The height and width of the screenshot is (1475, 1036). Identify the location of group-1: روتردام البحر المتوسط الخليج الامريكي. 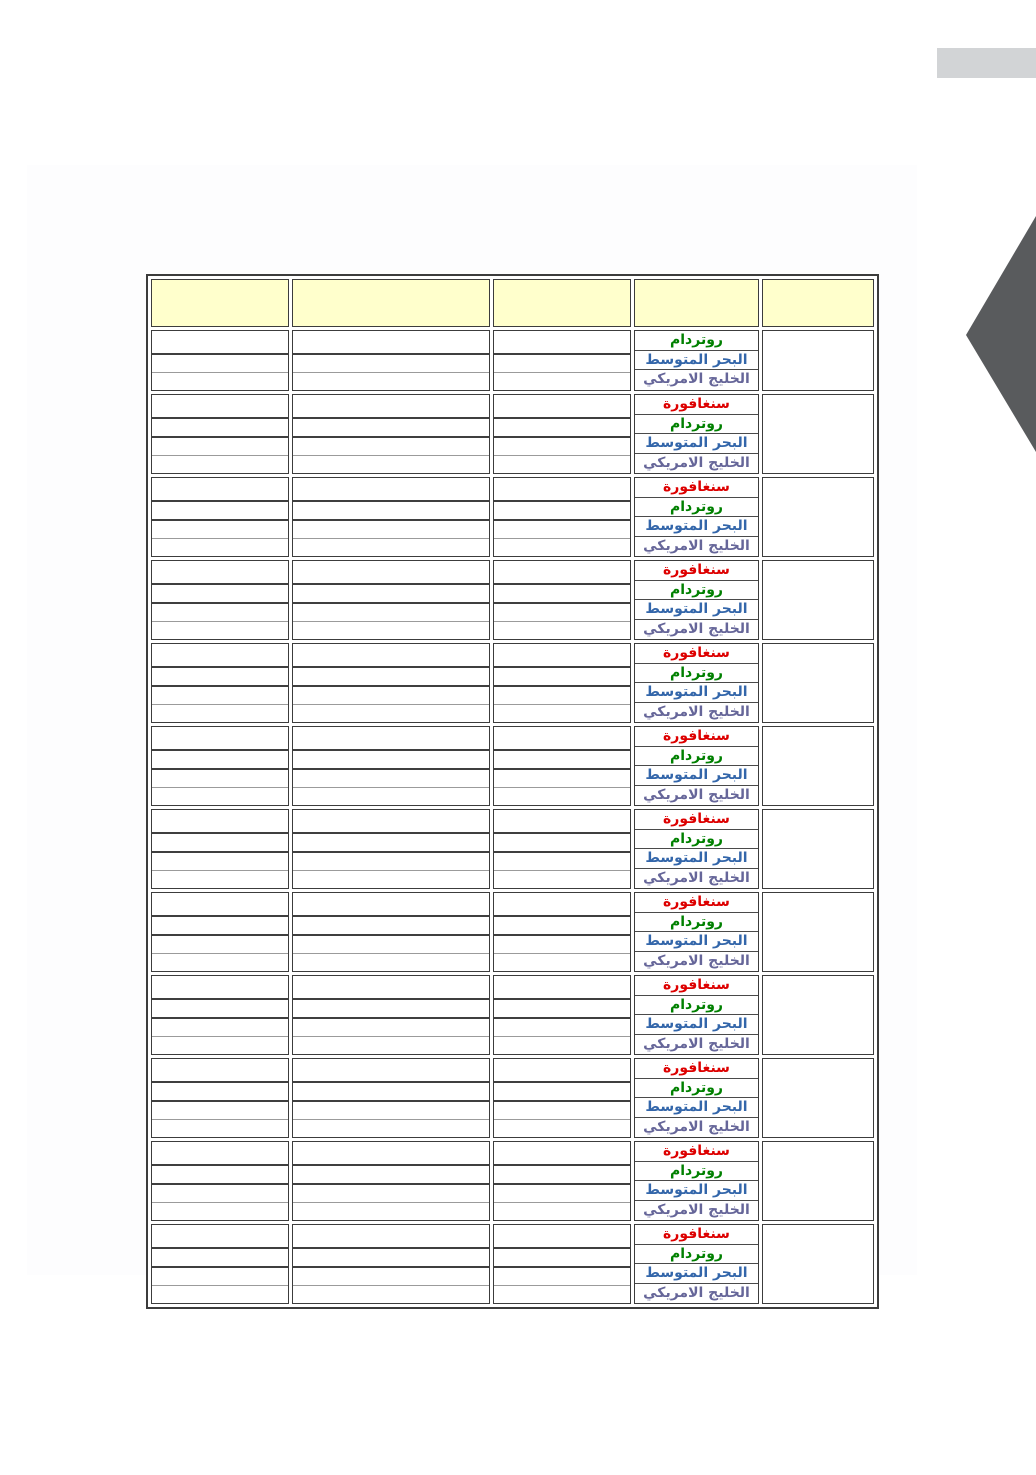
(512, 360).